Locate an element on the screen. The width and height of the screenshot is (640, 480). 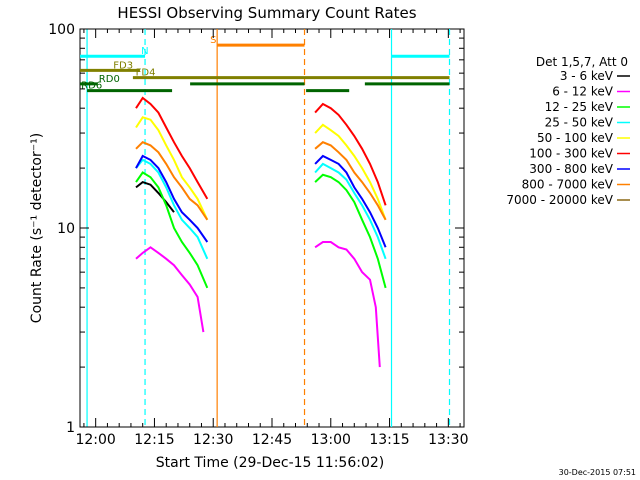
y-tick-label-1: 10 is located at coordinates (66, 229).